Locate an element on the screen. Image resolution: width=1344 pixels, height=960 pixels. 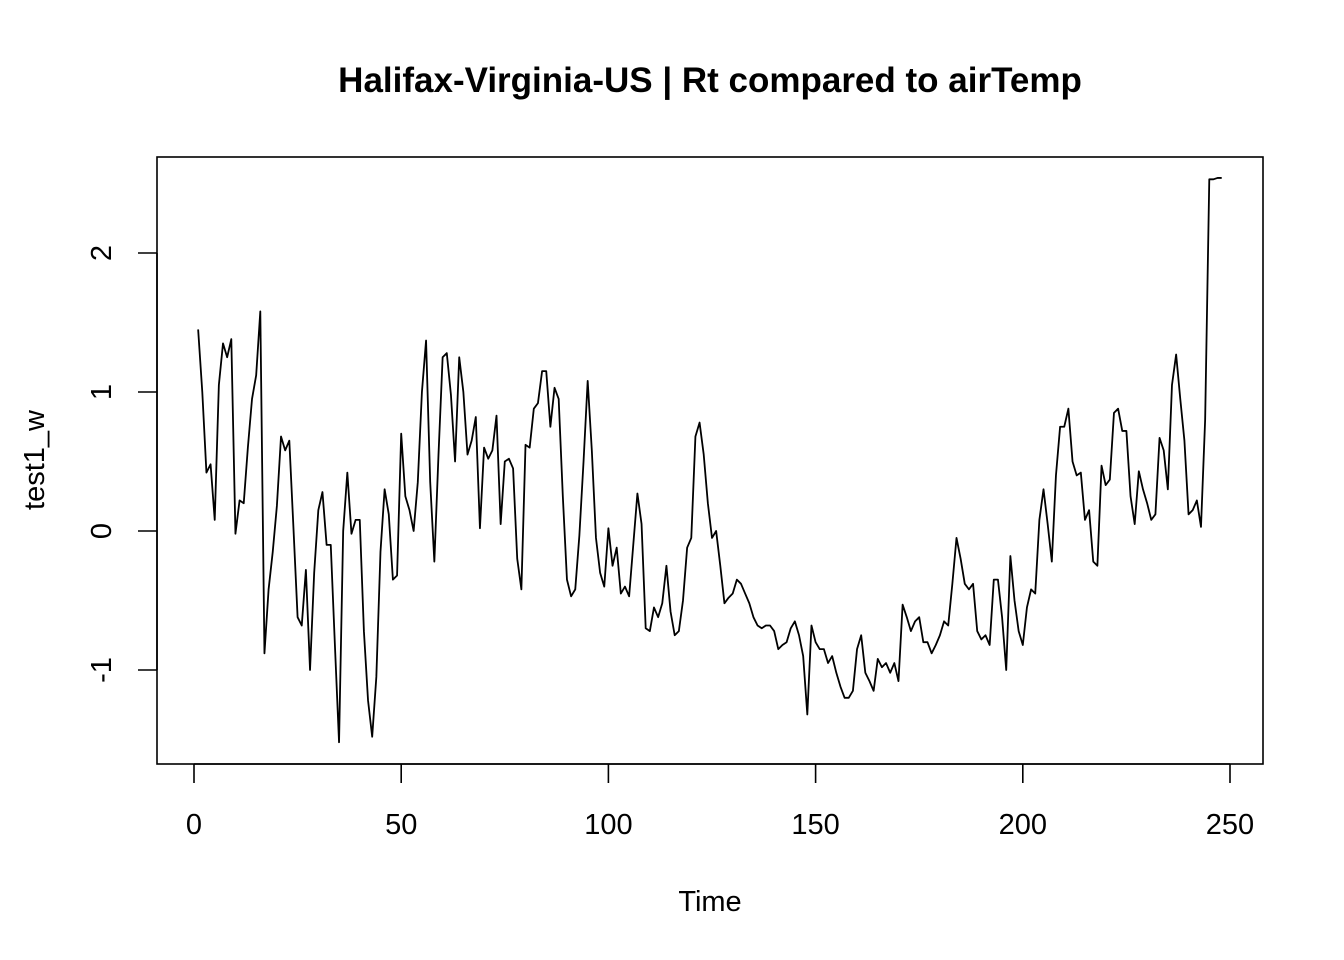
x-tick-label: 250 is located at coordinates (1230, 825).